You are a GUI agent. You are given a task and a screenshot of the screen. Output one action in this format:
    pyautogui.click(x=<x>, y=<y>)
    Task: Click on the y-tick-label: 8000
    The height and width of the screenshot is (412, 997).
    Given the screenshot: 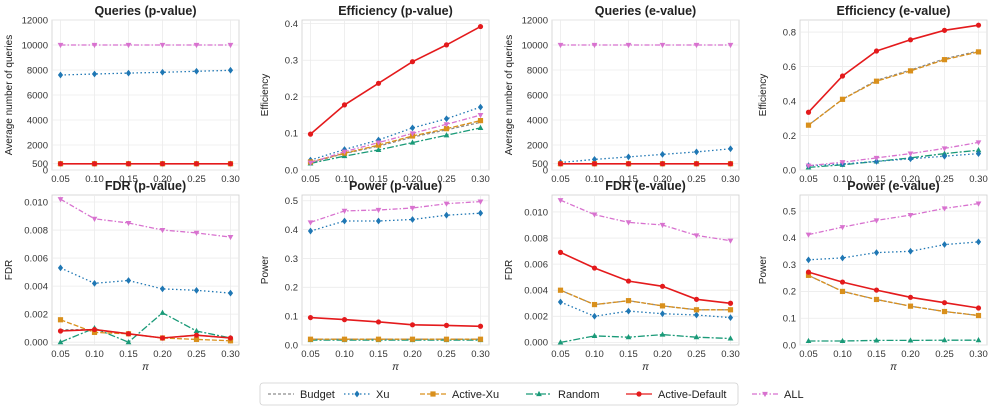 What is the action you would take?
    pyautogui.click(x=537, y=70)
    